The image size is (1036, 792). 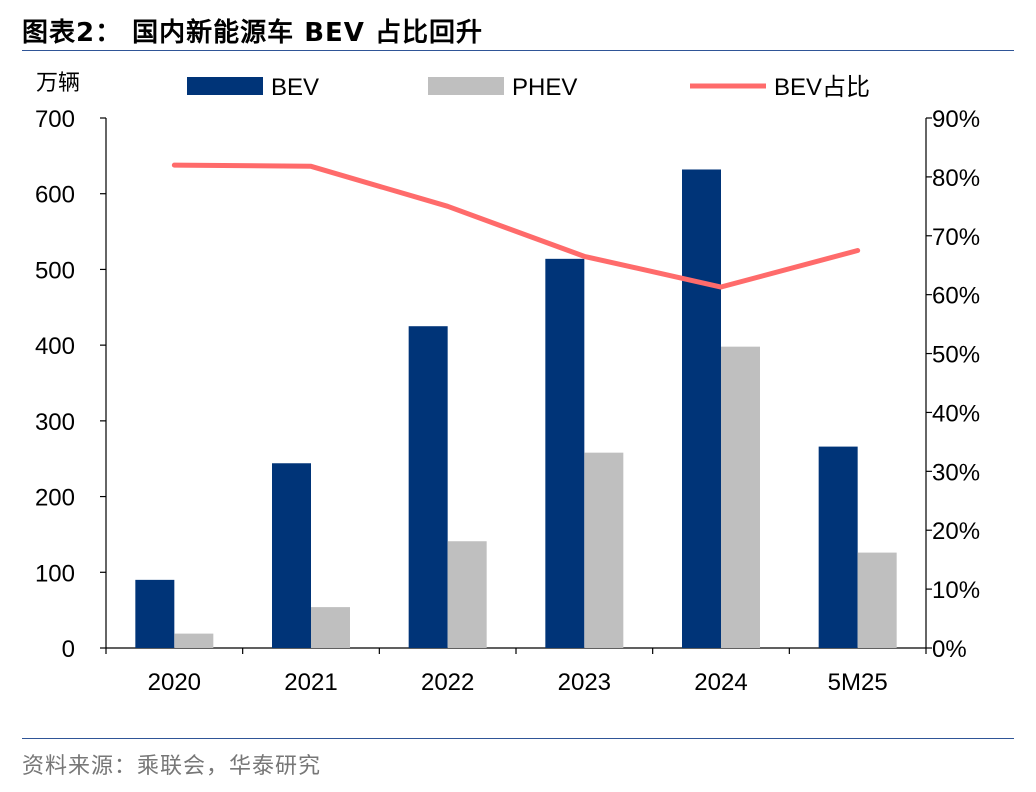 I want to click on legend-swatch-phev, so click(x=466, y=86).